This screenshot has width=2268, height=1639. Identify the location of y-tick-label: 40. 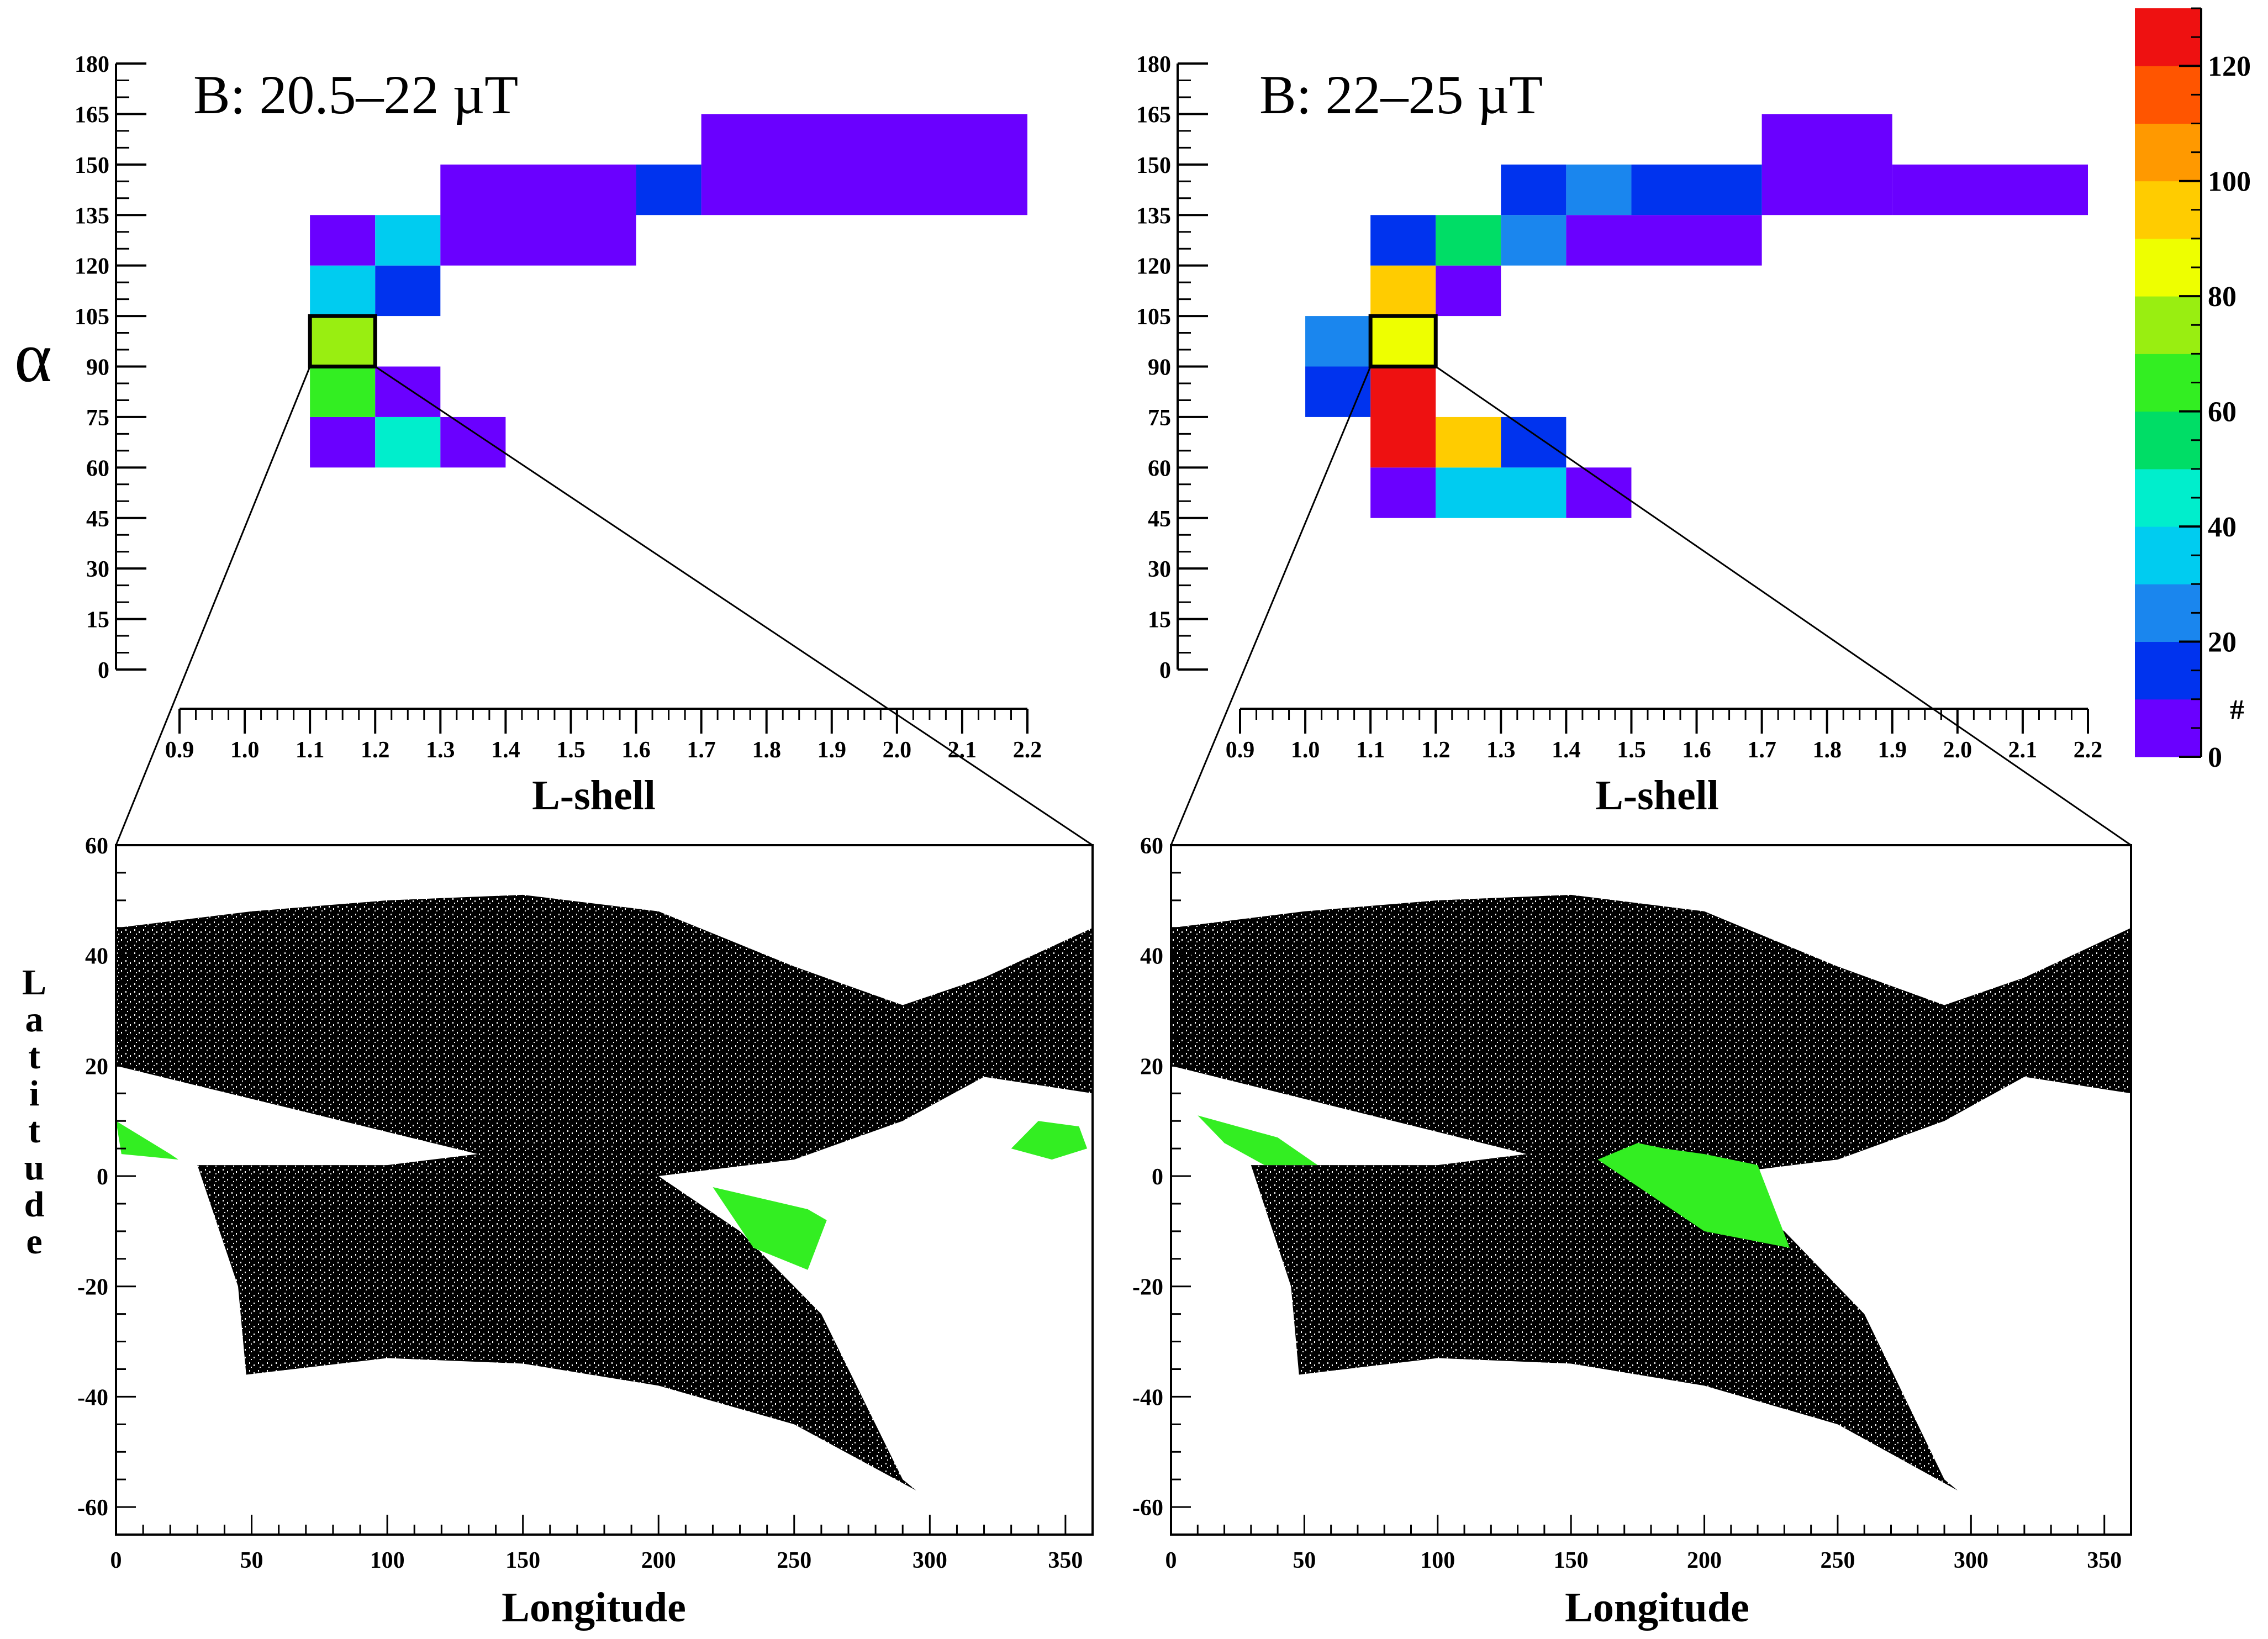
(1151, 956).